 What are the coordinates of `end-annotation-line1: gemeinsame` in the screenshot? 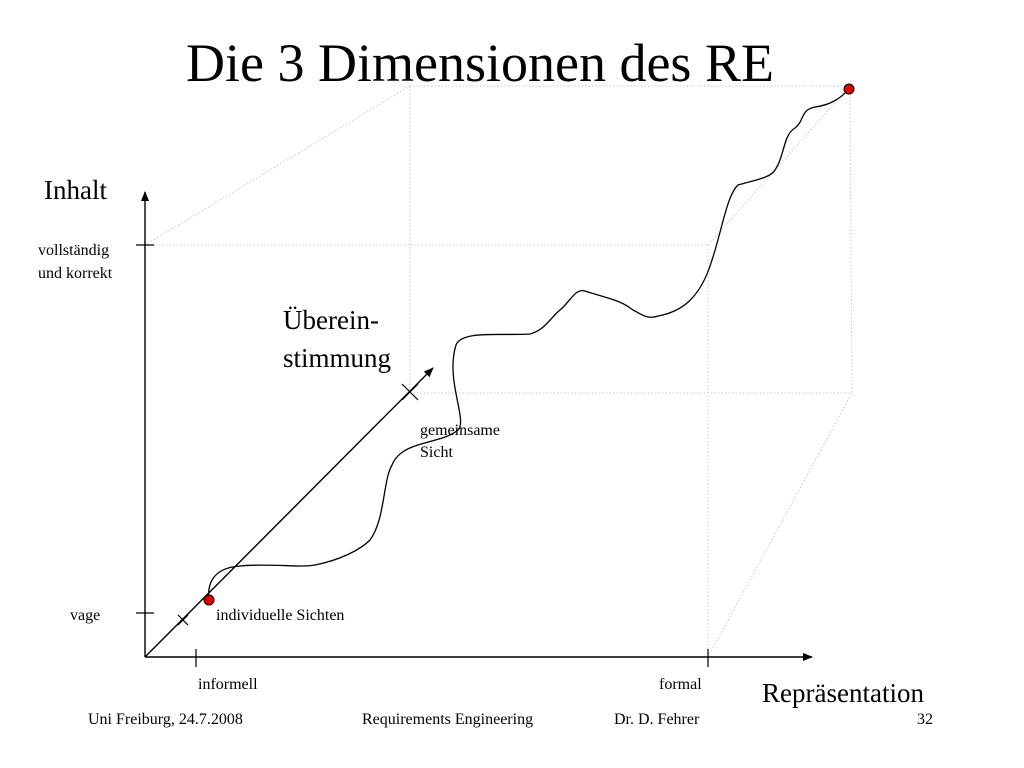 It's located at (460, 430).